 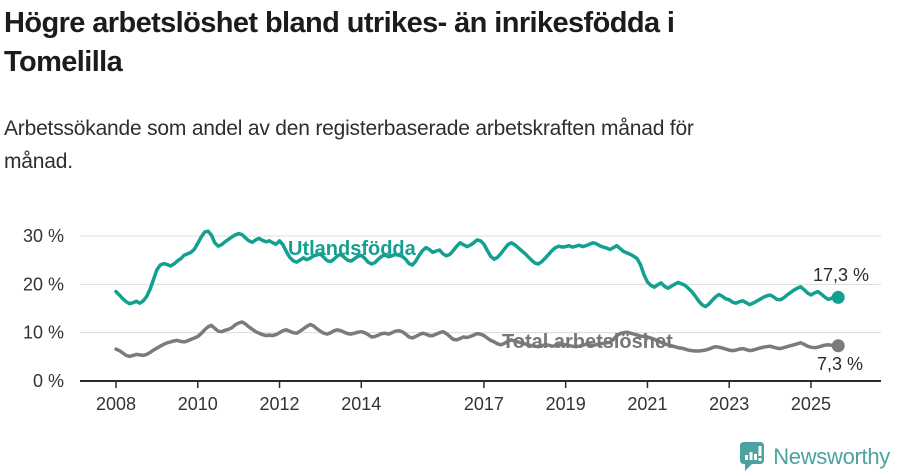 What do you see at coordinates (729, 404) in the screenshot?
I see `x-axis-tick-label: 2023` at bounding box center [729, 404].